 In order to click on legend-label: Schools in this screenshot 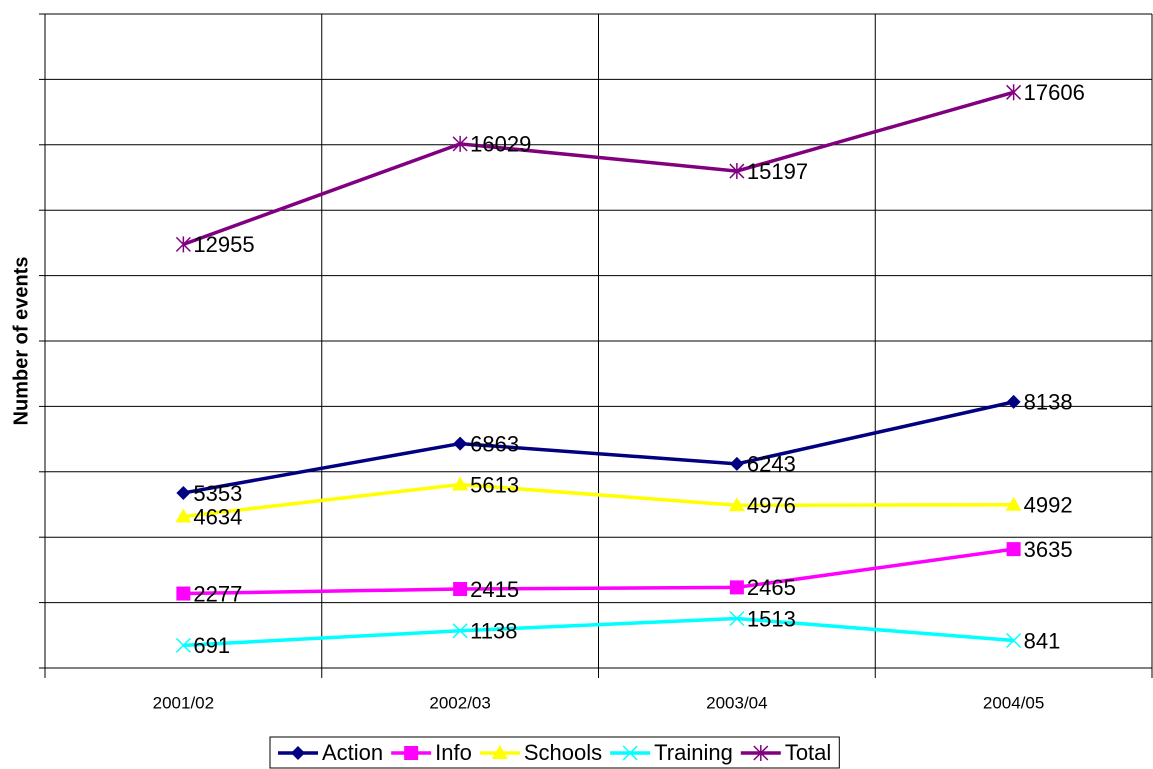, I will do `click(563, 752)`.